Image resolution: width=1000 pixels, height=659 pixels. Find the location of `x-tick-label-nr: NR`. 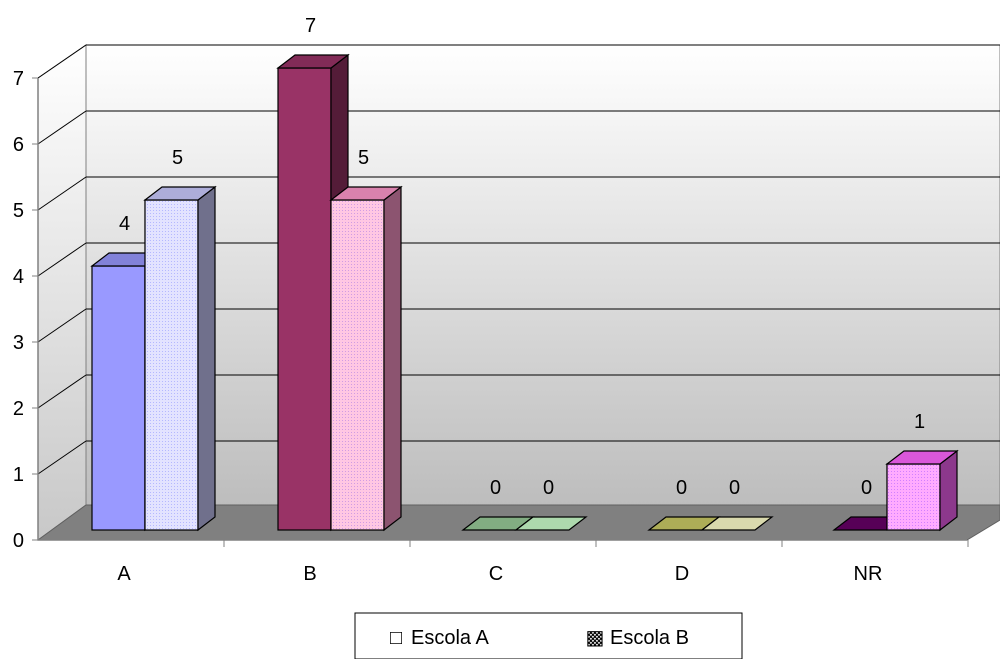

x-tick-label-nr: NR is located at coordinates (868, 574).